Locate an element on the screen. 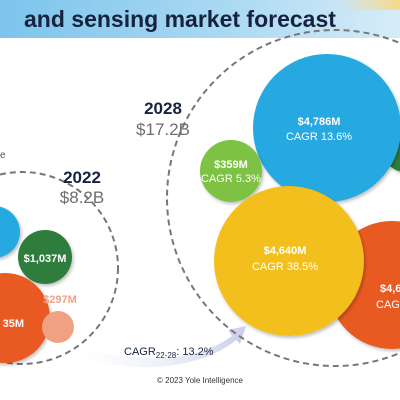 Image resolution: width=400 pixels, height=400 pixels. partial-label: e is located at coordinates (3, 155).